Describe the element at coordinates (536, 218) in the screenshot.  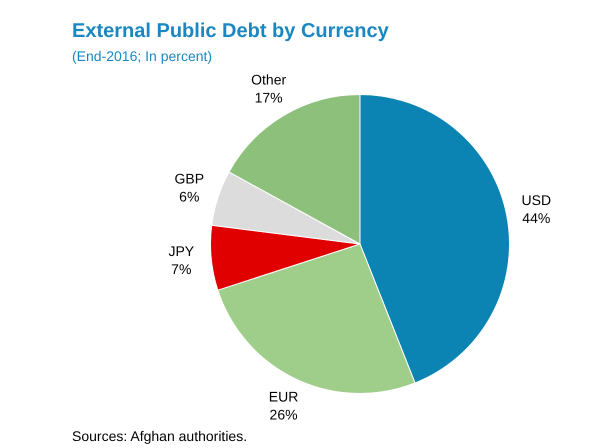
I see `data-label: 44%` at that location.